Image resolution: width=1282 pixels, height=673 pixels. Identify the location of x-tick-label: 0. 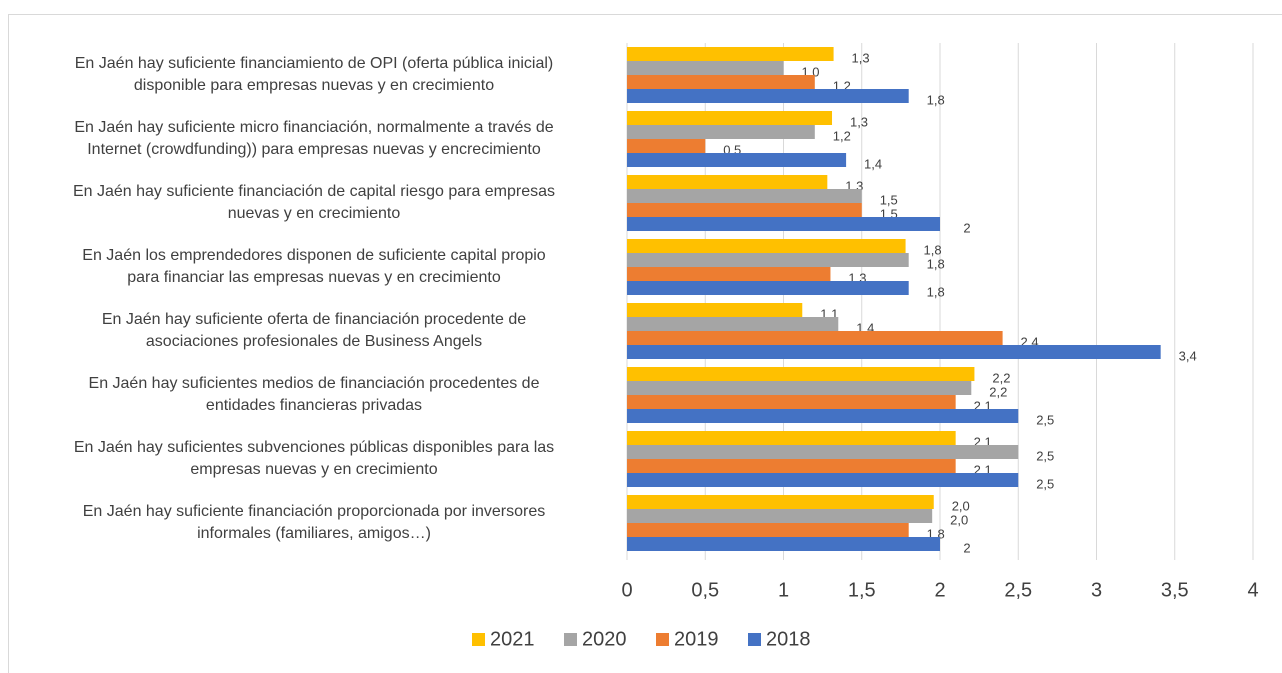
(626, 590).